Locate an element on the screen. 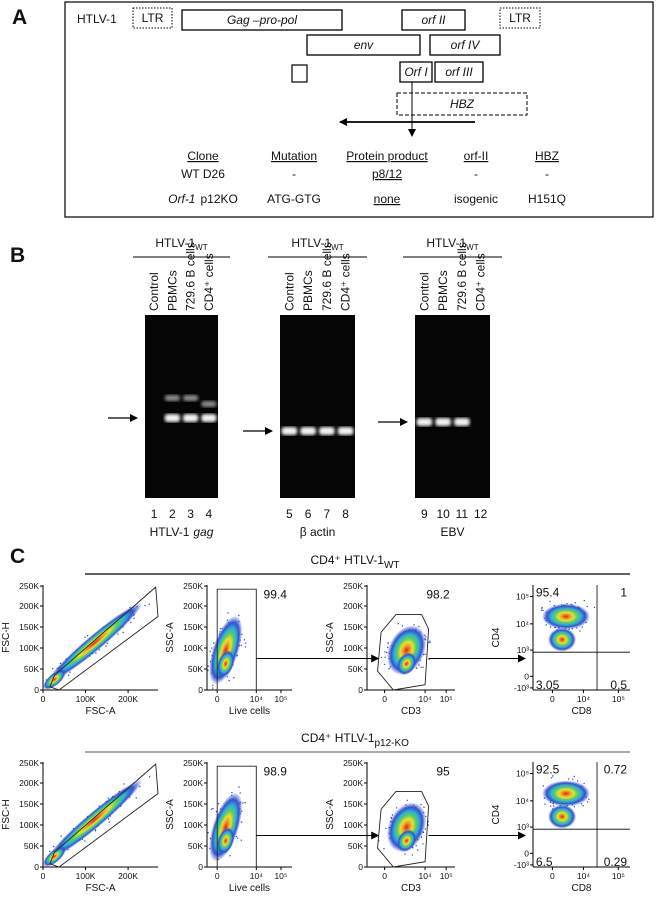 The width and height of the screenshot is (660, 900). panel-label: A is located at coordinates (19, 17).